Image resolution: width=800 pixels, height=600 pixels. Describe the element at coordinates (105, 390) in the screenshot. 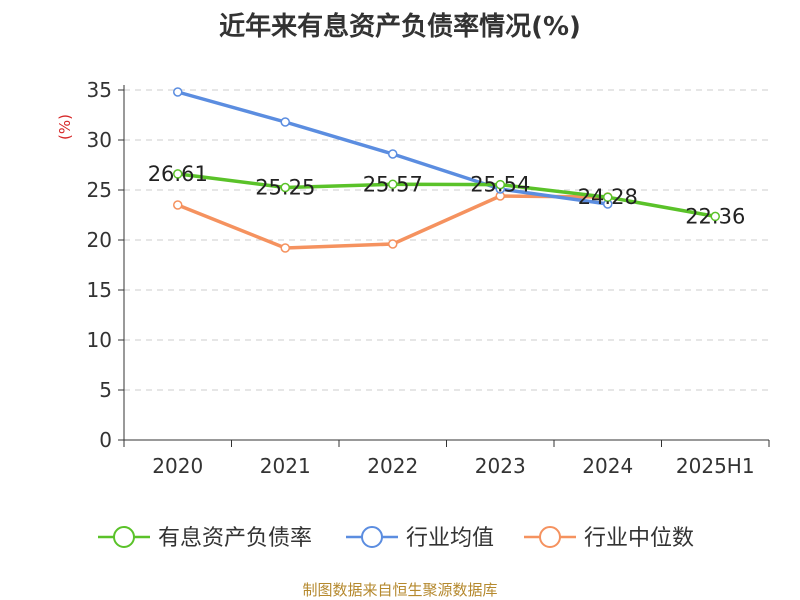

I see `y-tick-label: 5` at that location.